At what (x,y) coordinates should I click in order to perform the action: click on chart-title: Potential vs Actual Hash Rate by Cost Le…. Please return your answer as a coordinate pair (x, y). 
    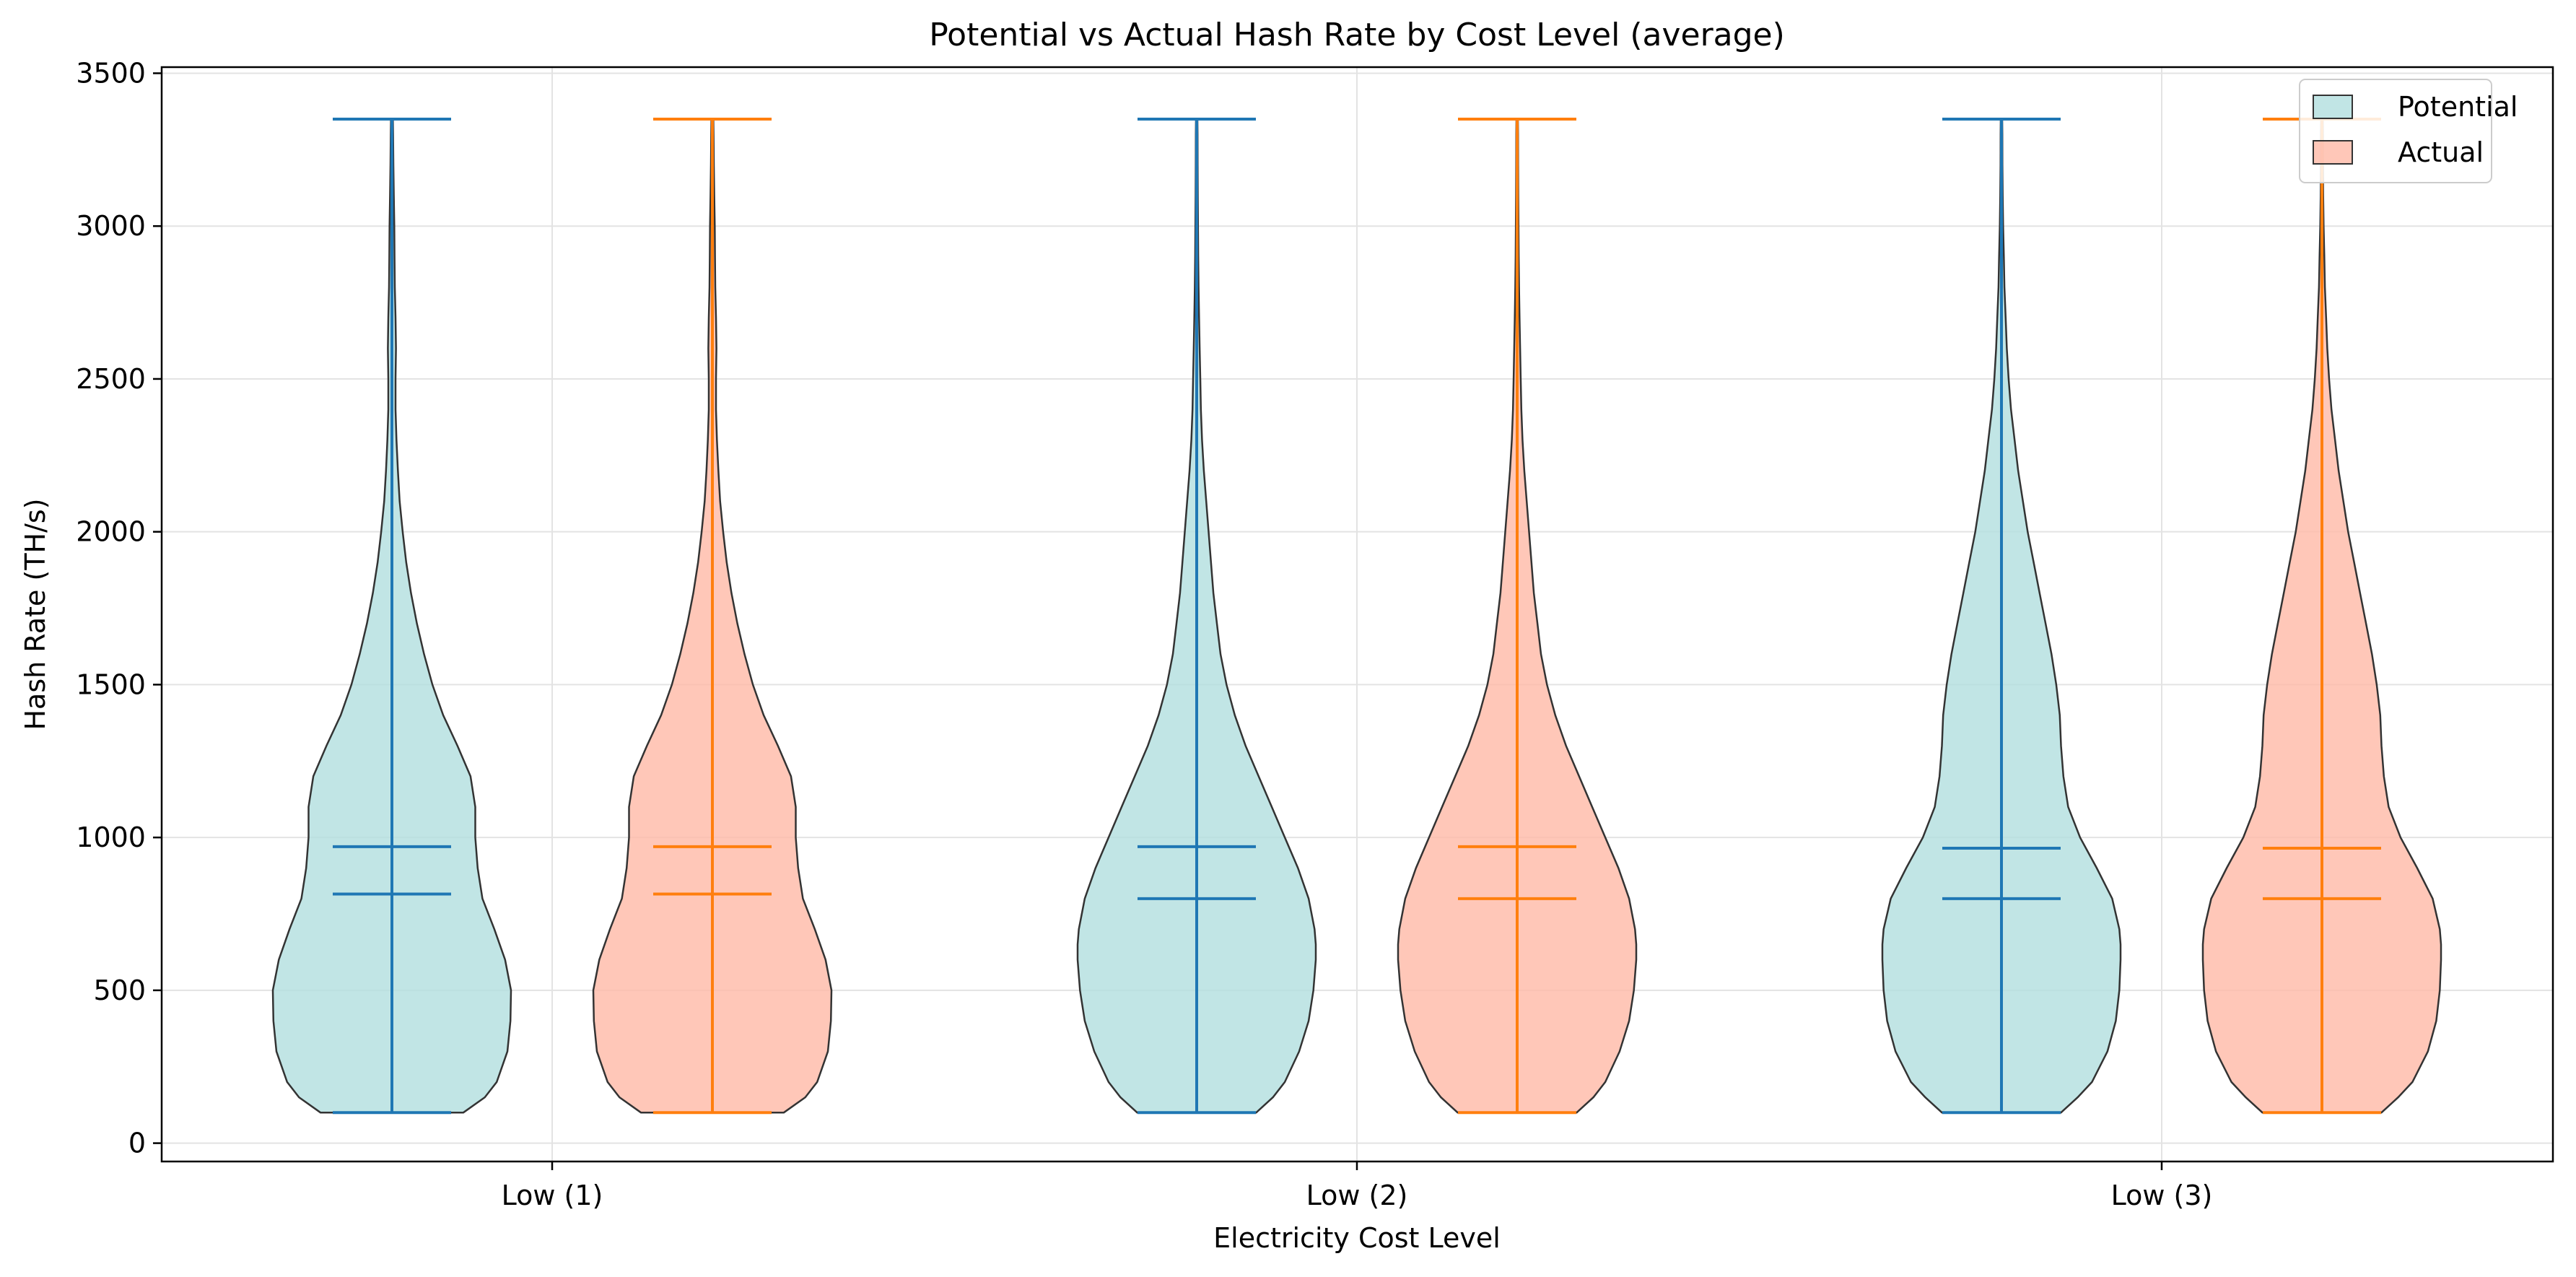
    Looking at the image, I should click on (1357, 35).